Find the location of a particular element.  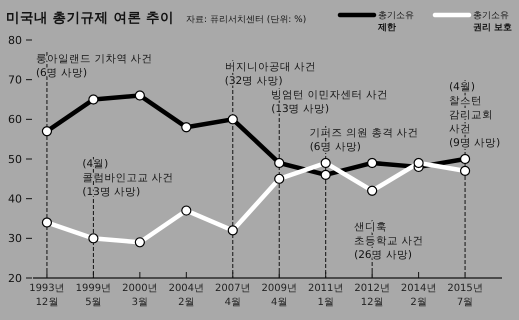

y-tick-label: 20 is located at coordinates (15, 278).